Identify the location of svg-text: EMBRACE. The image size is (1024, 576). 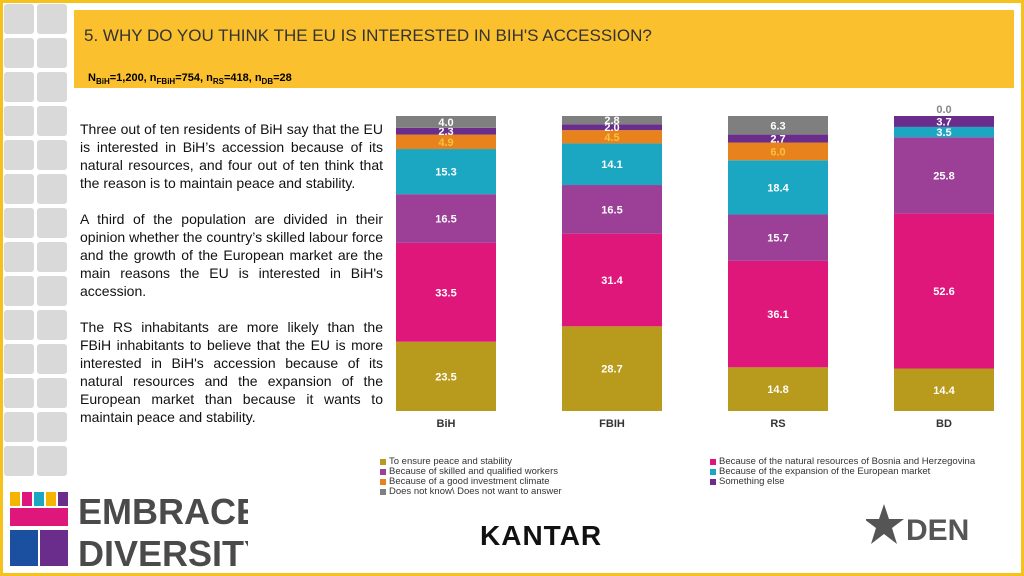
(163, 511).